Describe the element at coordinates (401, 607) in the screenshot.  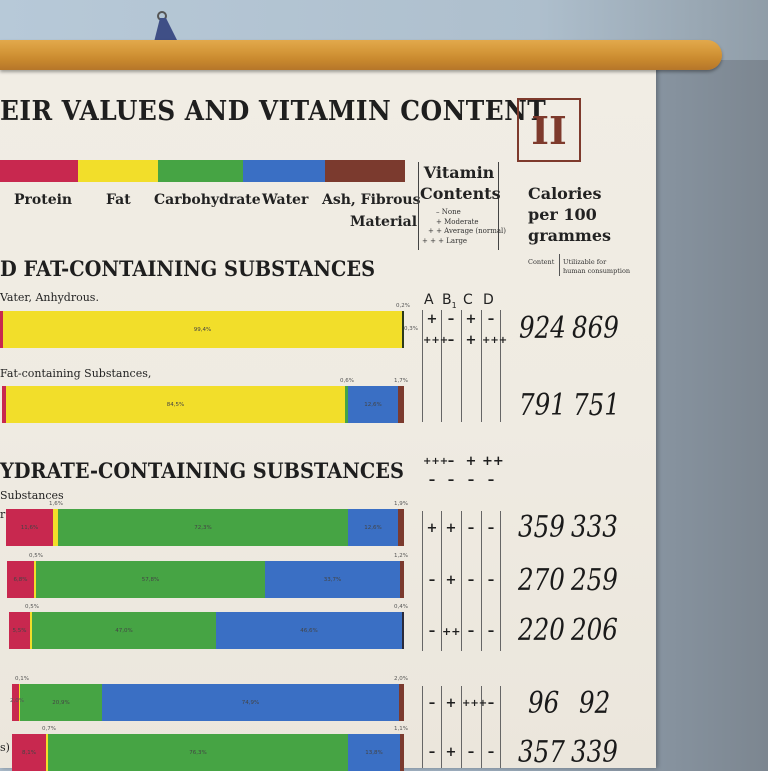
I see `seg-value-ash: 0,4%` at that location.